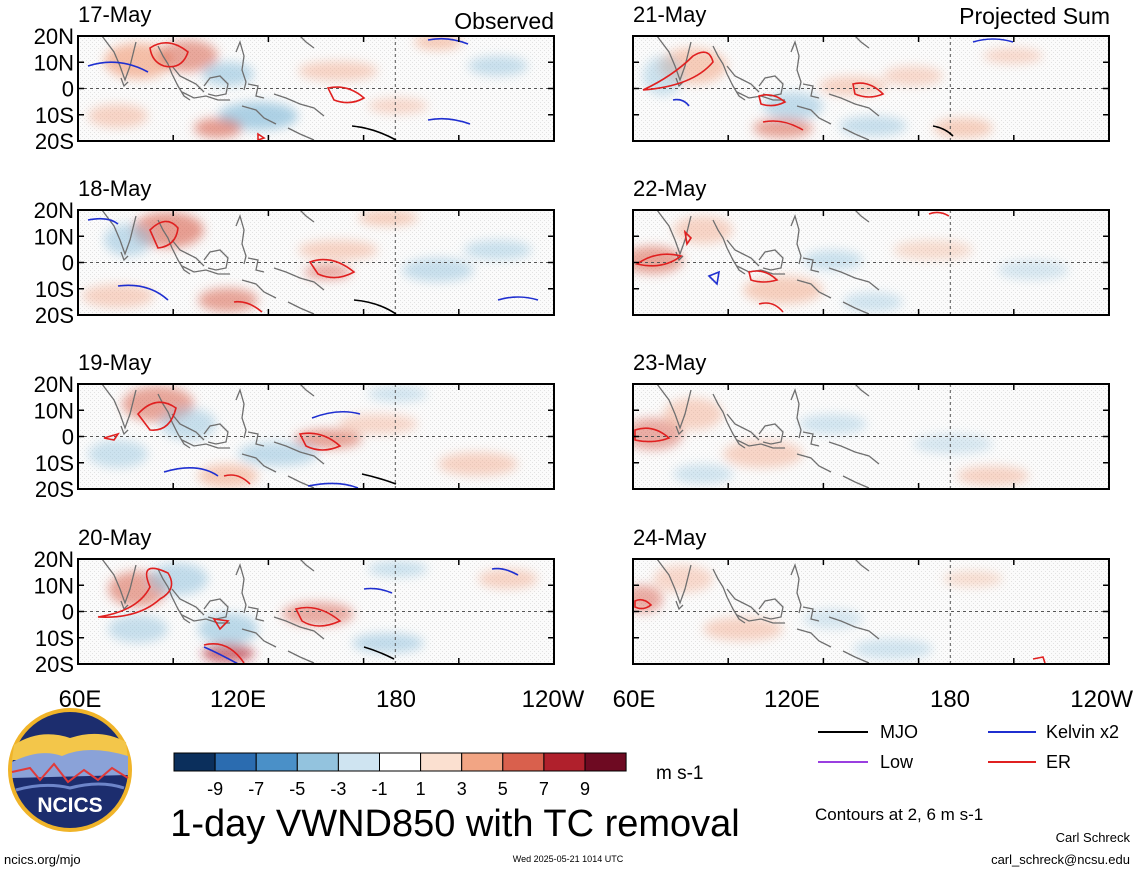  Describe the element at coordinates (544, 789) in the screenshot. I see `colorbar-tick-label: 7` at that location.